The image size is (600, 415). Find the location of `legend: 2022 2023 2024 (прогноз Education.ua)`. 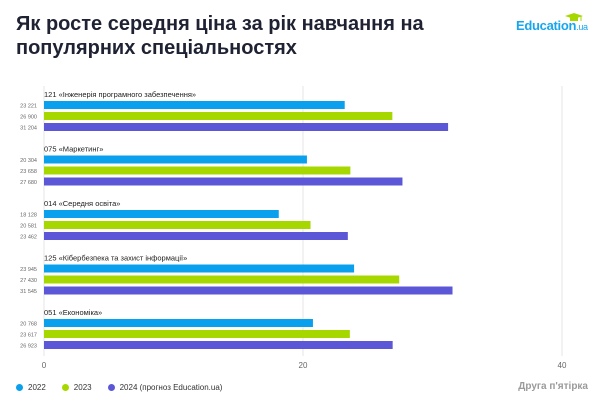

legend: 2022 2023 2024 (прогноз Education.ua) is located at coordinates (119, 387).